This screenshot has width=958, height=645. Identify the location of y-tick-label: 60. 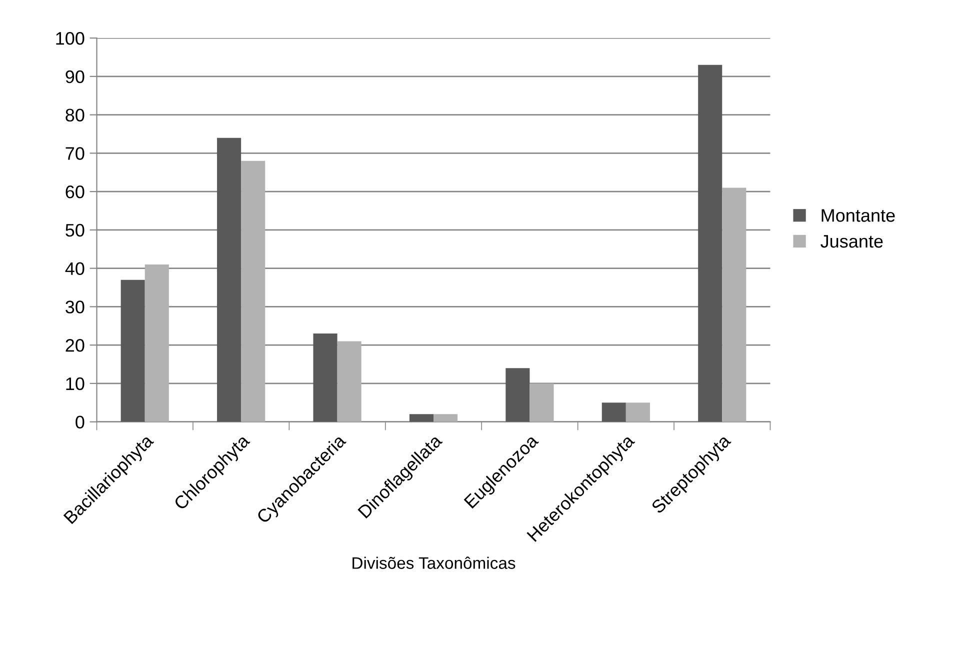
(75, 192).